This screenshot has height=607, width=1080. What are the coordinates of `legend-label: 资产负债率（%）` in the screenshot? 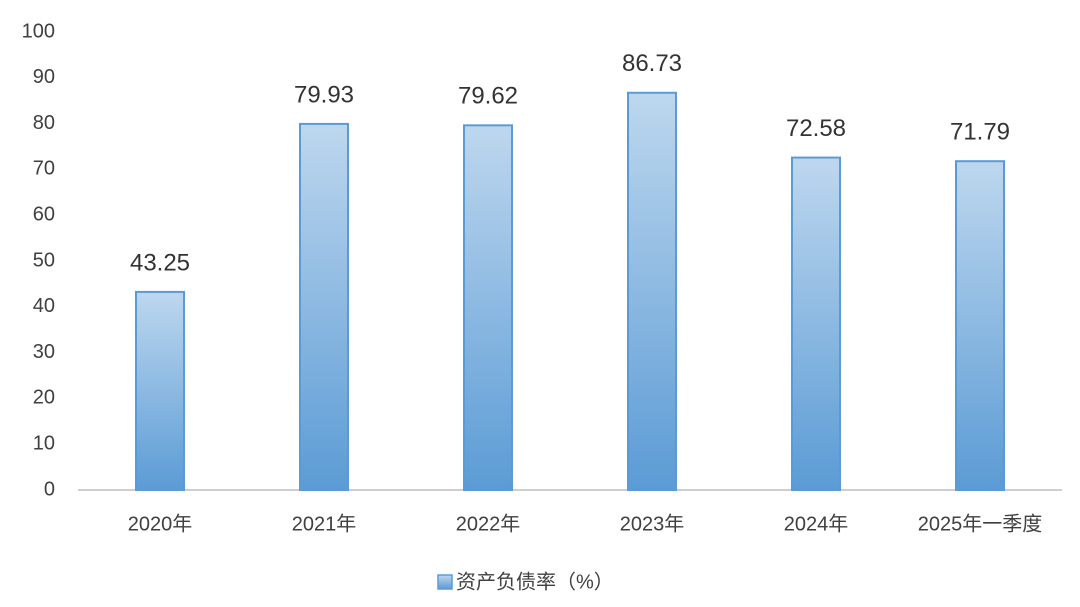 It's located at (535, 581).